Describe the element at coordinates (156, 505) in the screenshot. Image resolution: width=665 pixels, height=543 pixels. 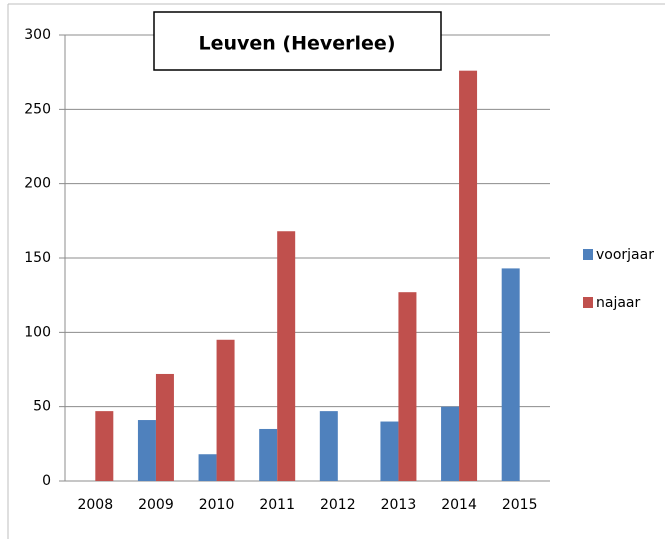
I see `x-tick-label: 2009` at that location.